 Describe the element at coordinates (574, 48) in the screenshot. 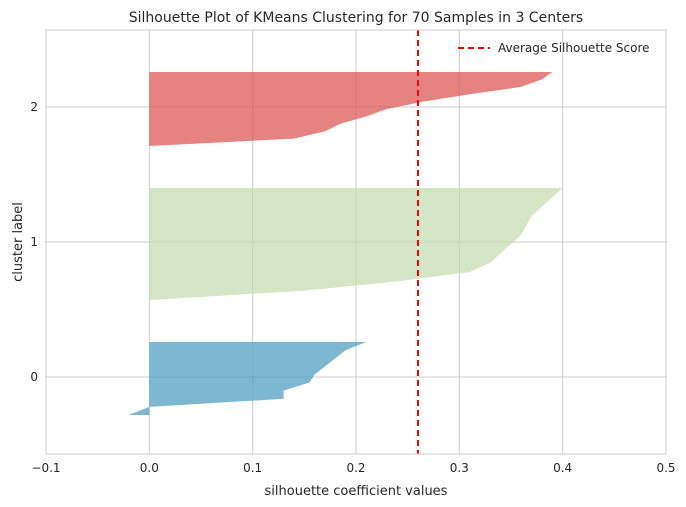

I see `legend-entry-average-silhouette-score: Average Silhouette Score` at that location.